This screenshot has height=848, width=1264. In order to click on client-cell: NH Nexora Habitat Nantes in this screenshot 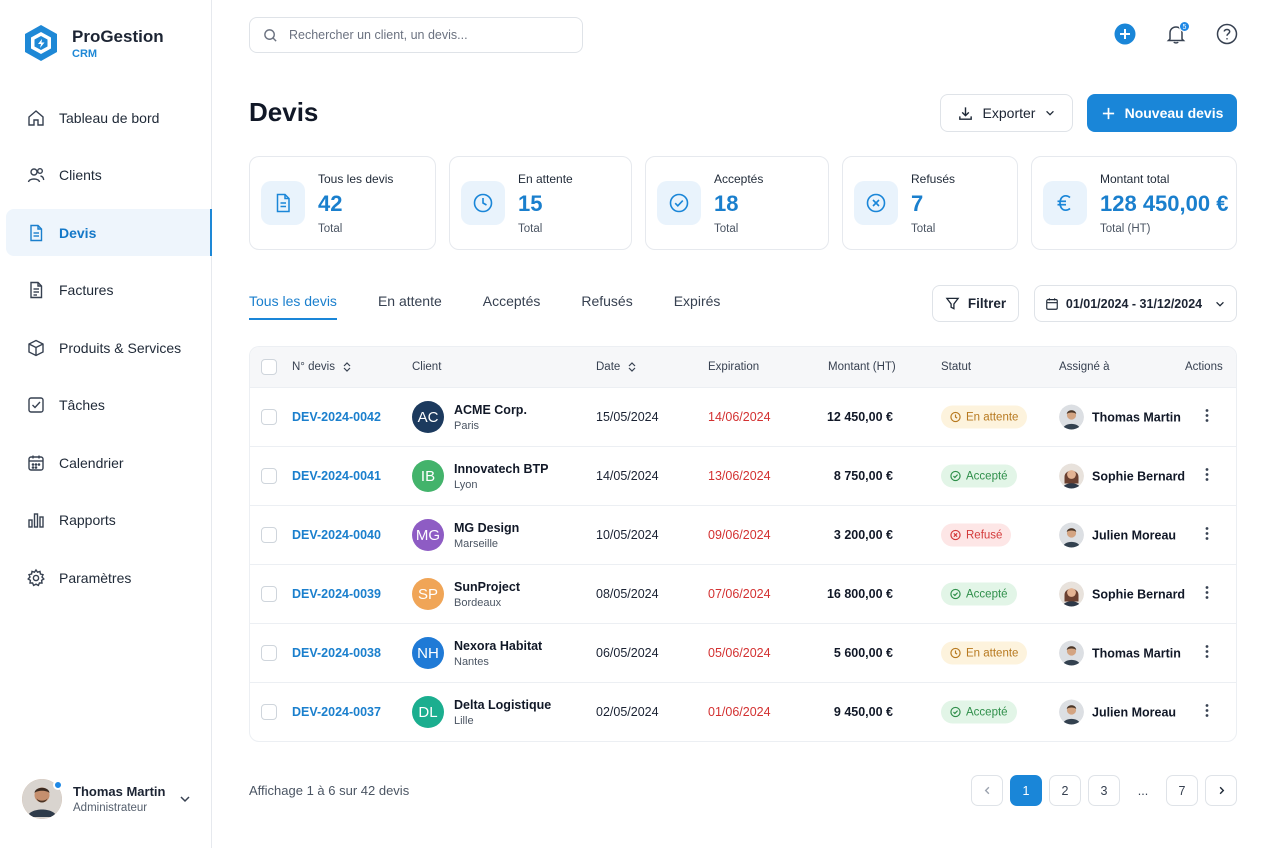, I will do `click(477, 653)`.